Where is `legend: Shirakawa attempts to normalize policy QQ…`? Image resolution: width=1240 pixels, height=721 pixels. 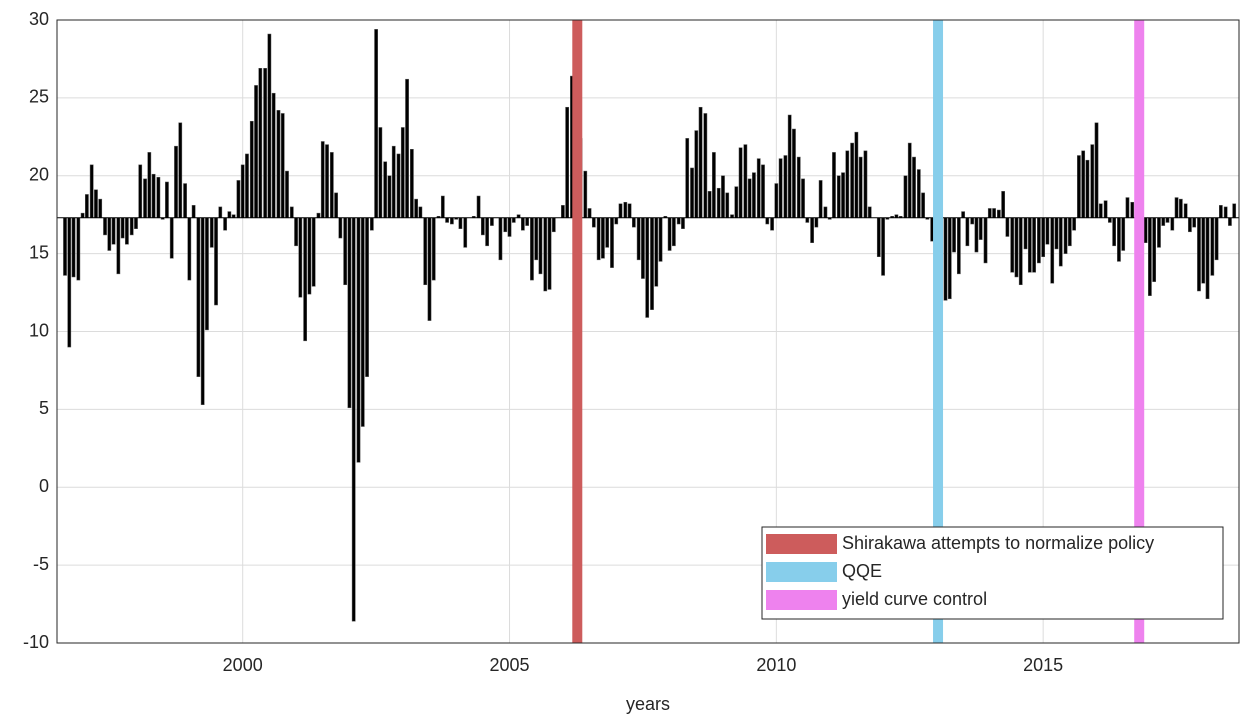 legend: Shirakawa attempts to normalize policy QQ… is located at coordinates (992, 573).